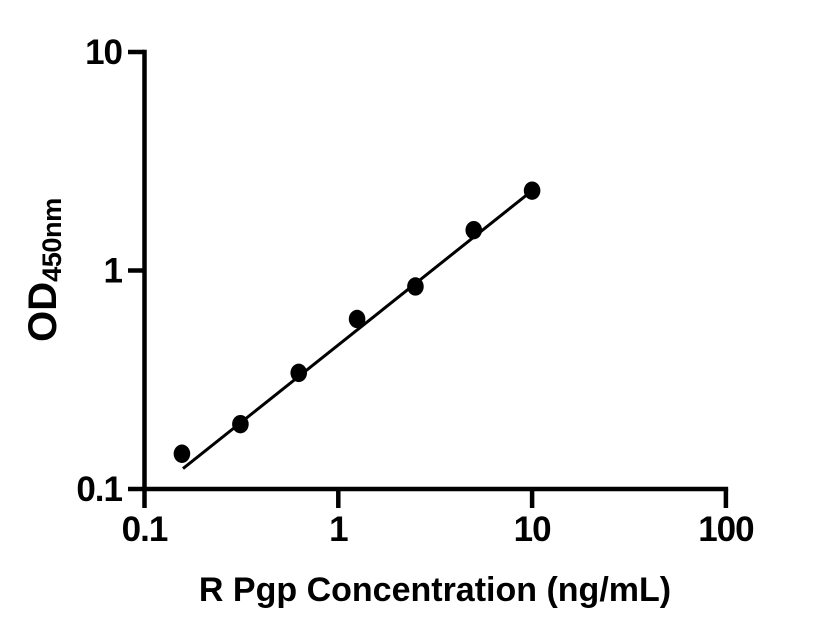 The height and width of the screenshot is (640, 816). What do you see at coordinates (42, 311) in the screenshot?
I see `y-axis-title-main: OD` at bounding box center [42, 311].